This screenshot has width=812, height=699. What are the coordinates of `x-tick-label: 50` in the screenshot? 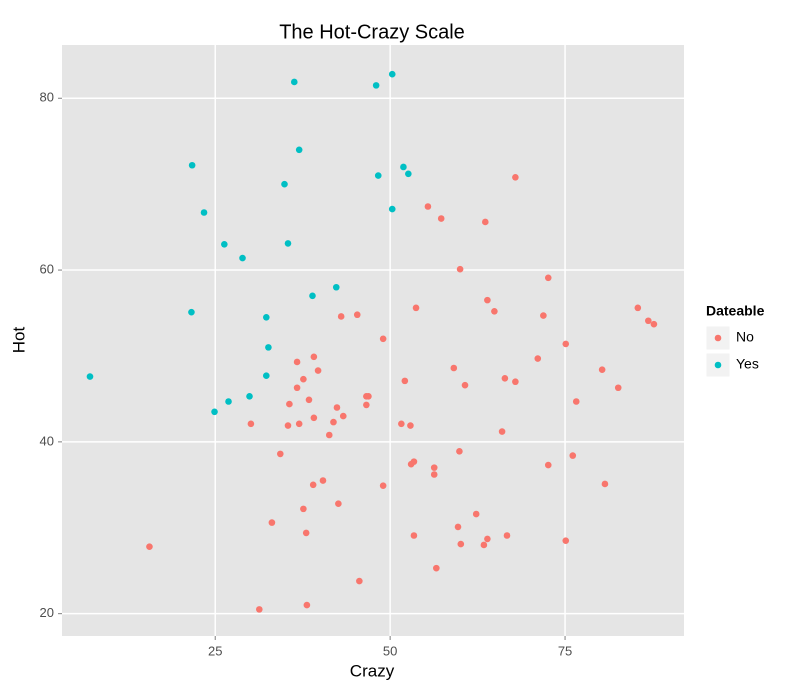 It's located at (390, 650).